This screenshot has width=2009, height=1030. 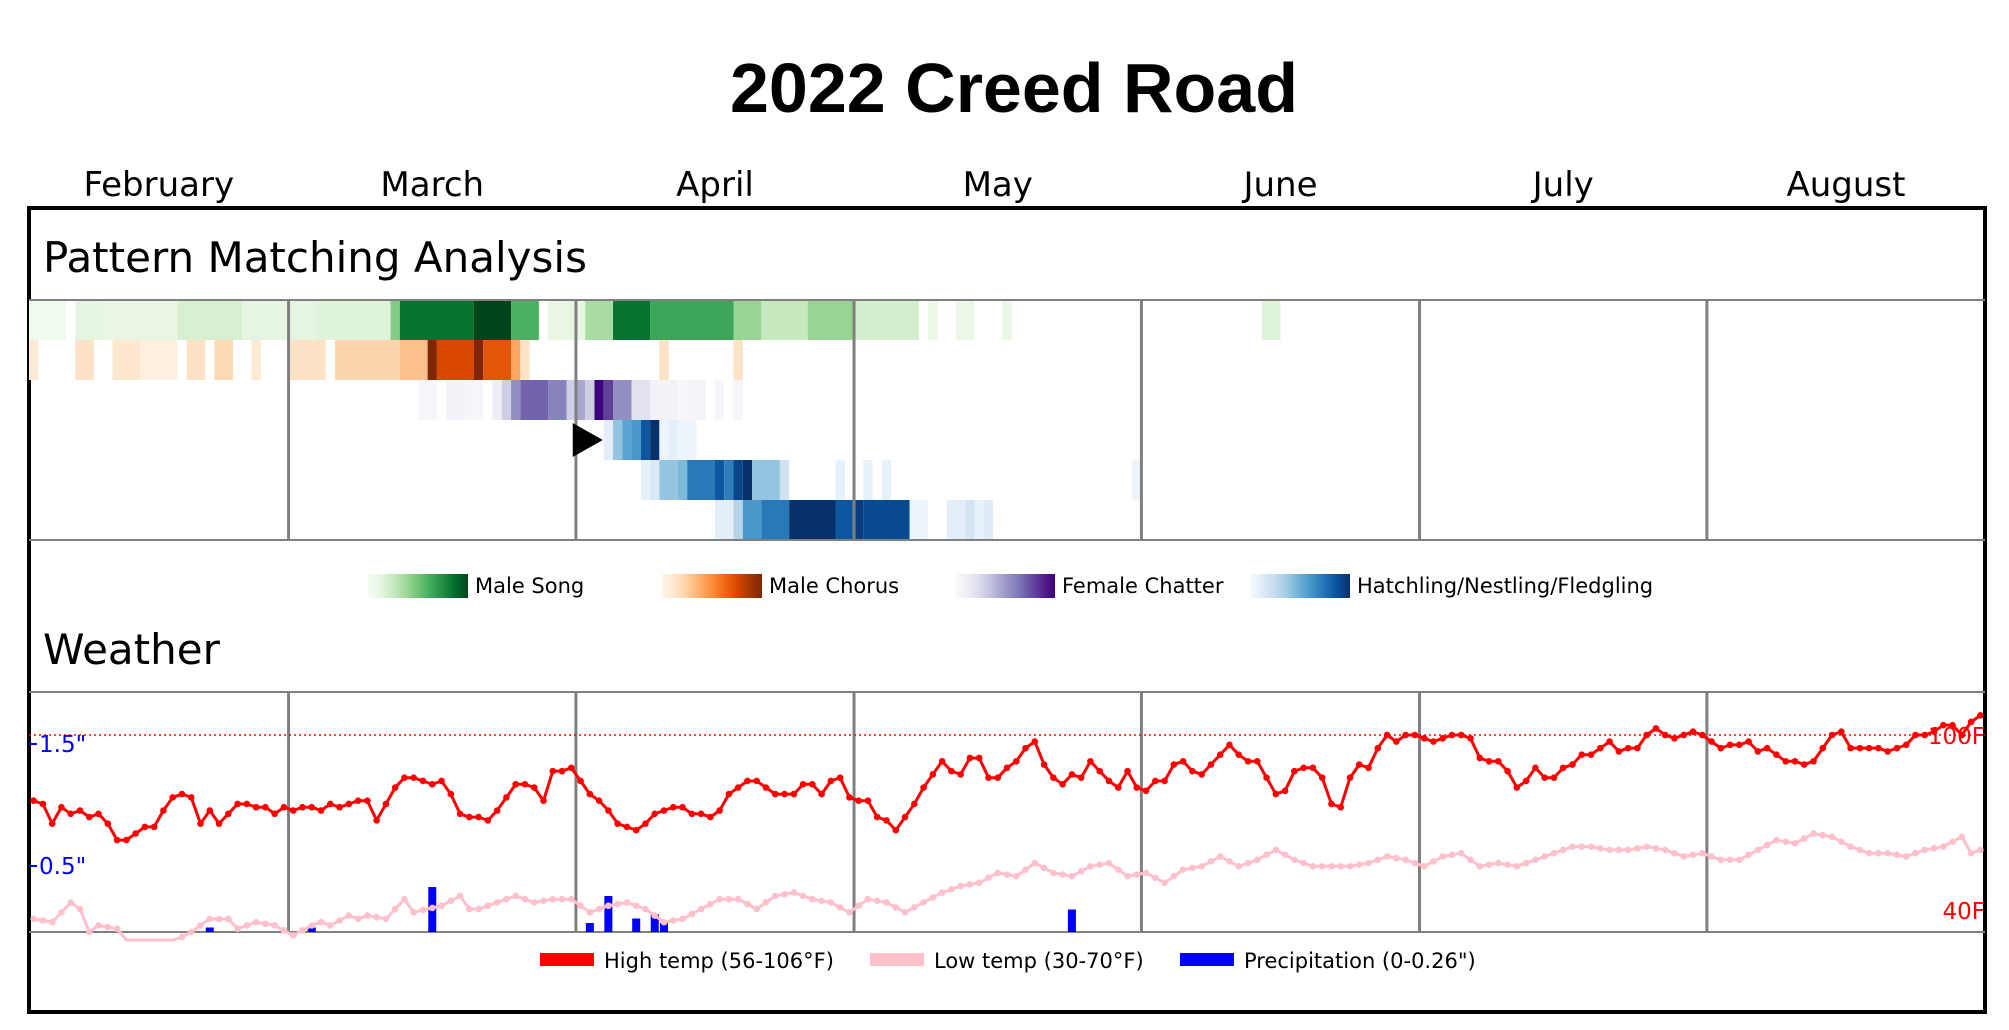 What do you see at coordinates (1562, 185) in the screenshot?
I see `month-label: July` at bounding box center [1562, 185].